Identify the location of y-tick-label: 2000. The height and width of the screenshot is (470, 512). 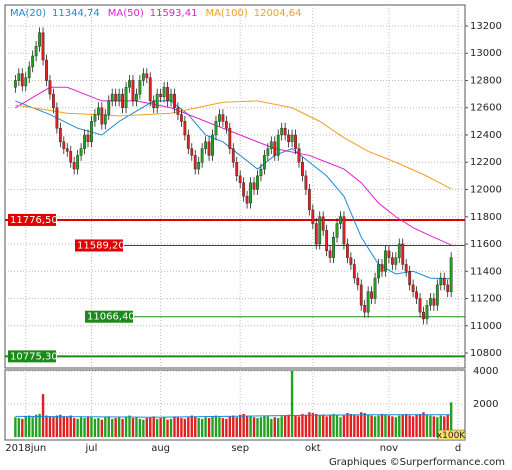
(485, 404).